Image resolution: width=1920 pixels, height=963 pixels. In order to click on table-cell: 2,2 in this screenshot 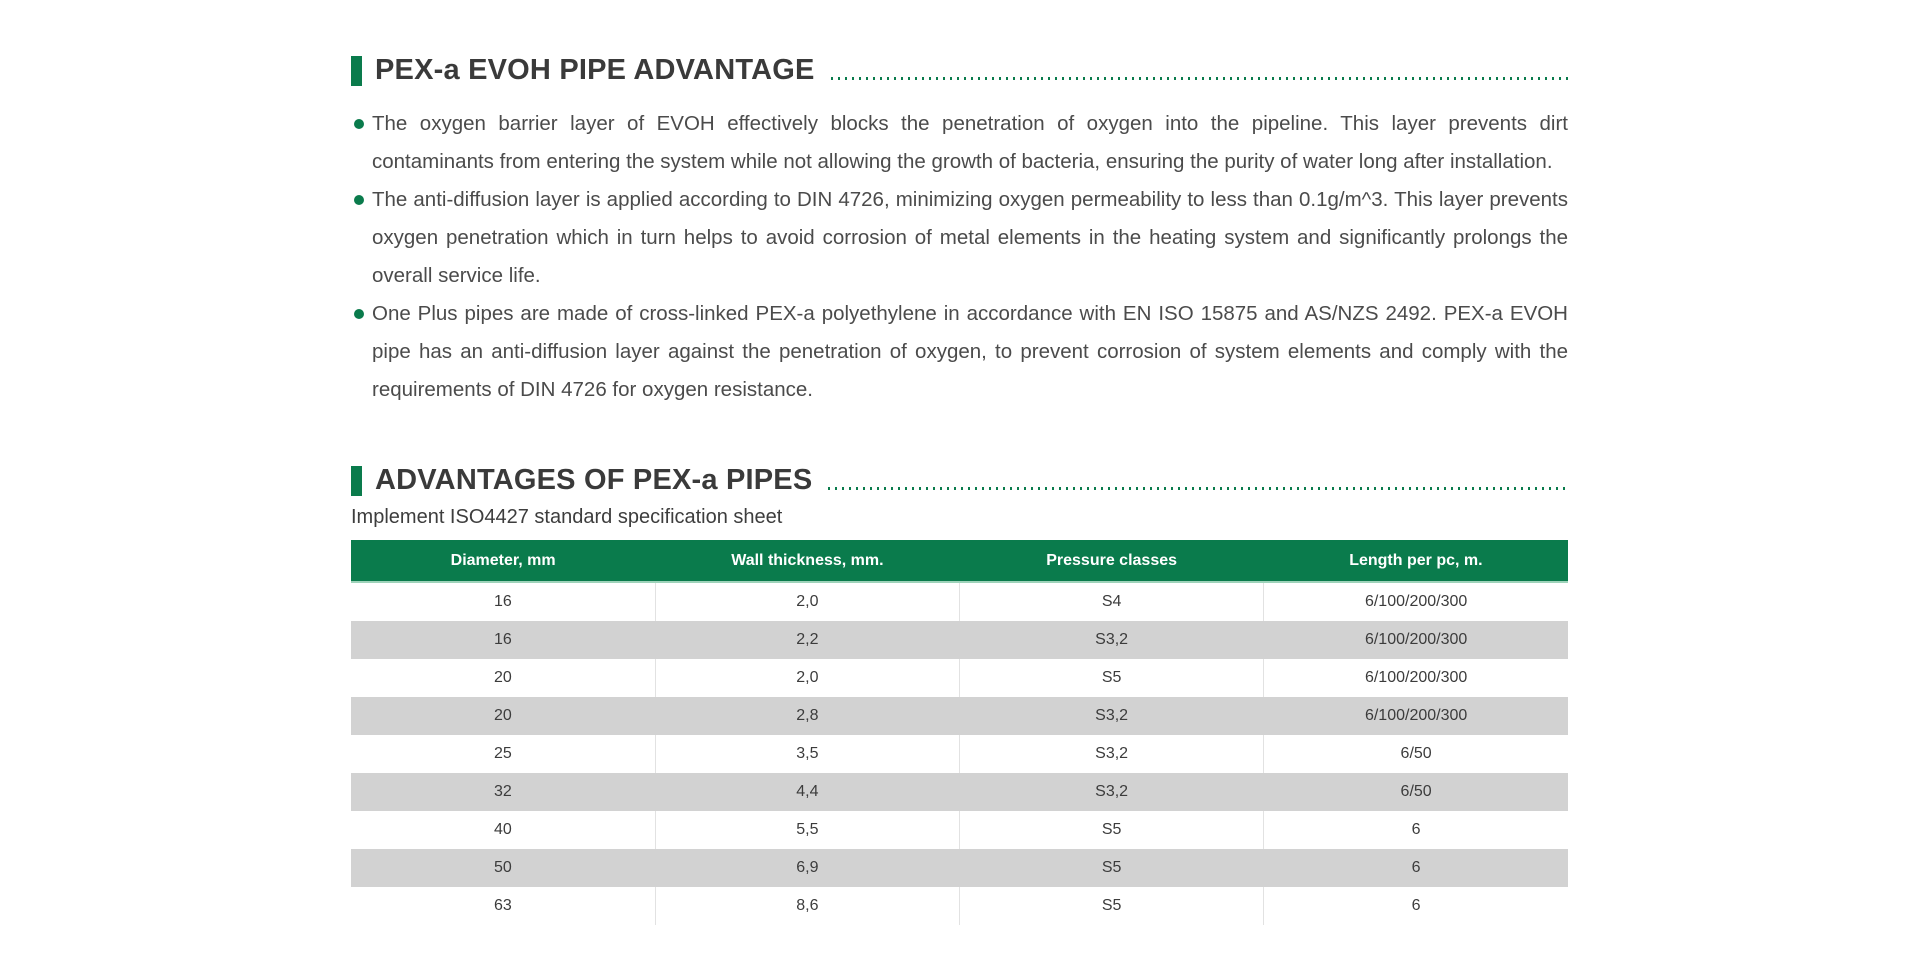, I will do `click(807, 639)`.